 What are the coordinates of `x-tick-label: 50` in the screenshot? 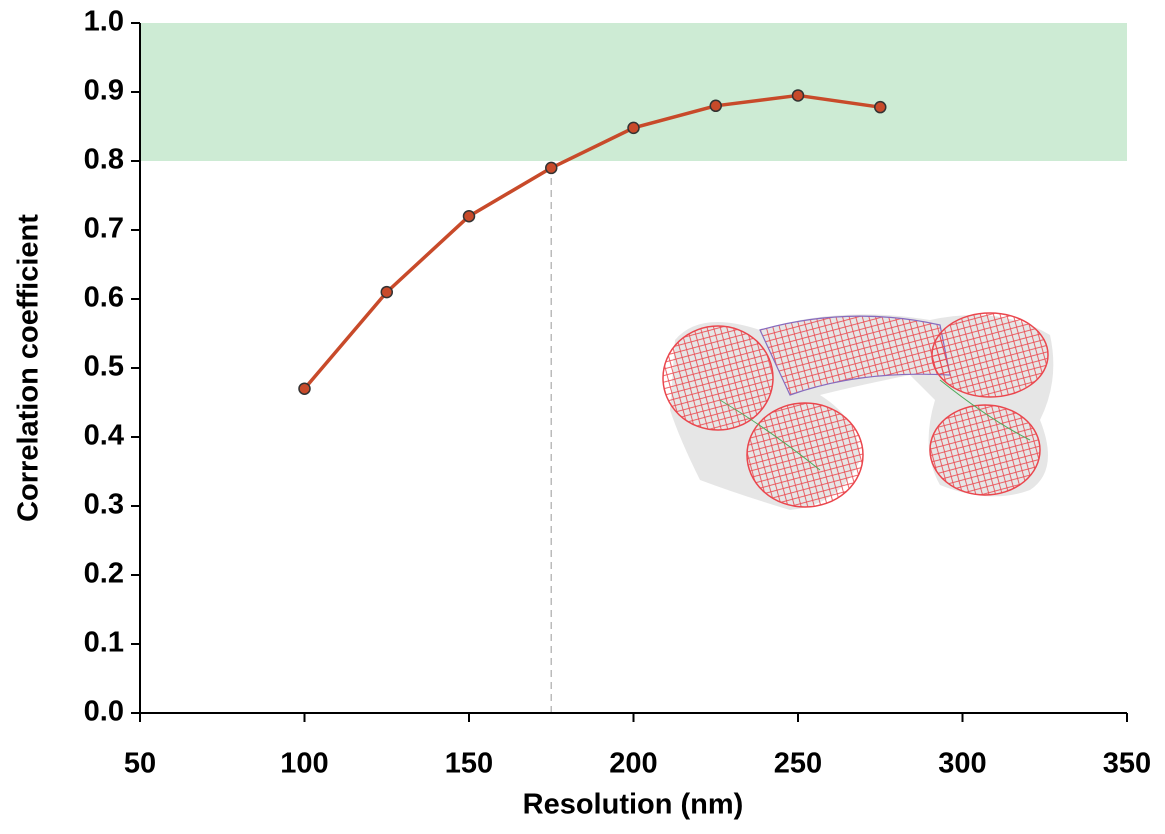 It's located at (140, 764).